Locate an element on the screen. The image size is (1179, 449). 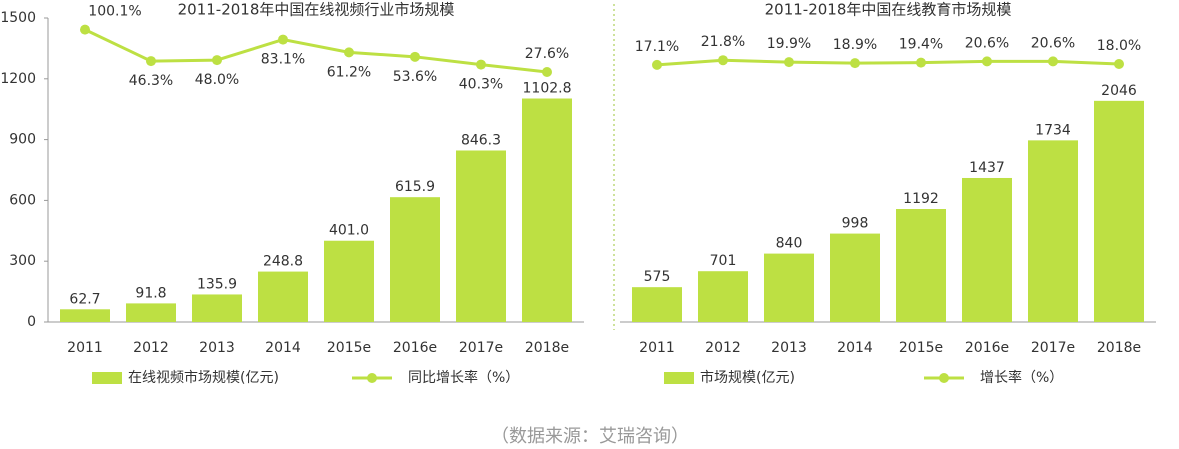
chart-title: 2011-2018年中国在线教育市场规模 is located at coordinates (888, 10).